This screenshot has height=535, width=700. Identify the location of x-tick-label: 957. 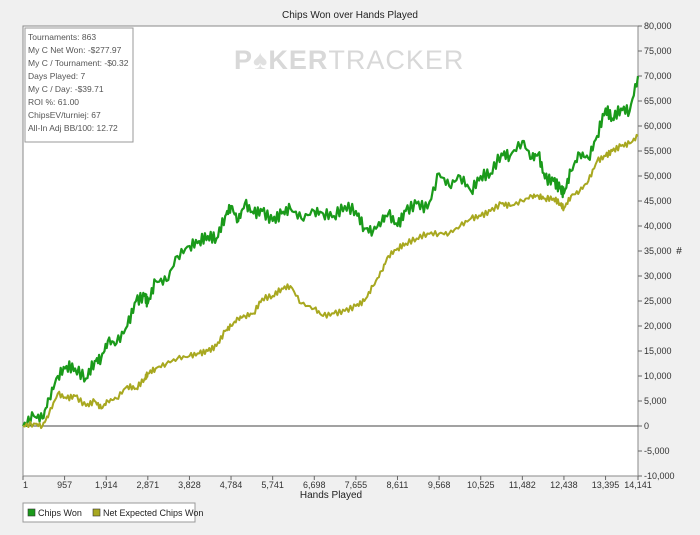
(64, 485).